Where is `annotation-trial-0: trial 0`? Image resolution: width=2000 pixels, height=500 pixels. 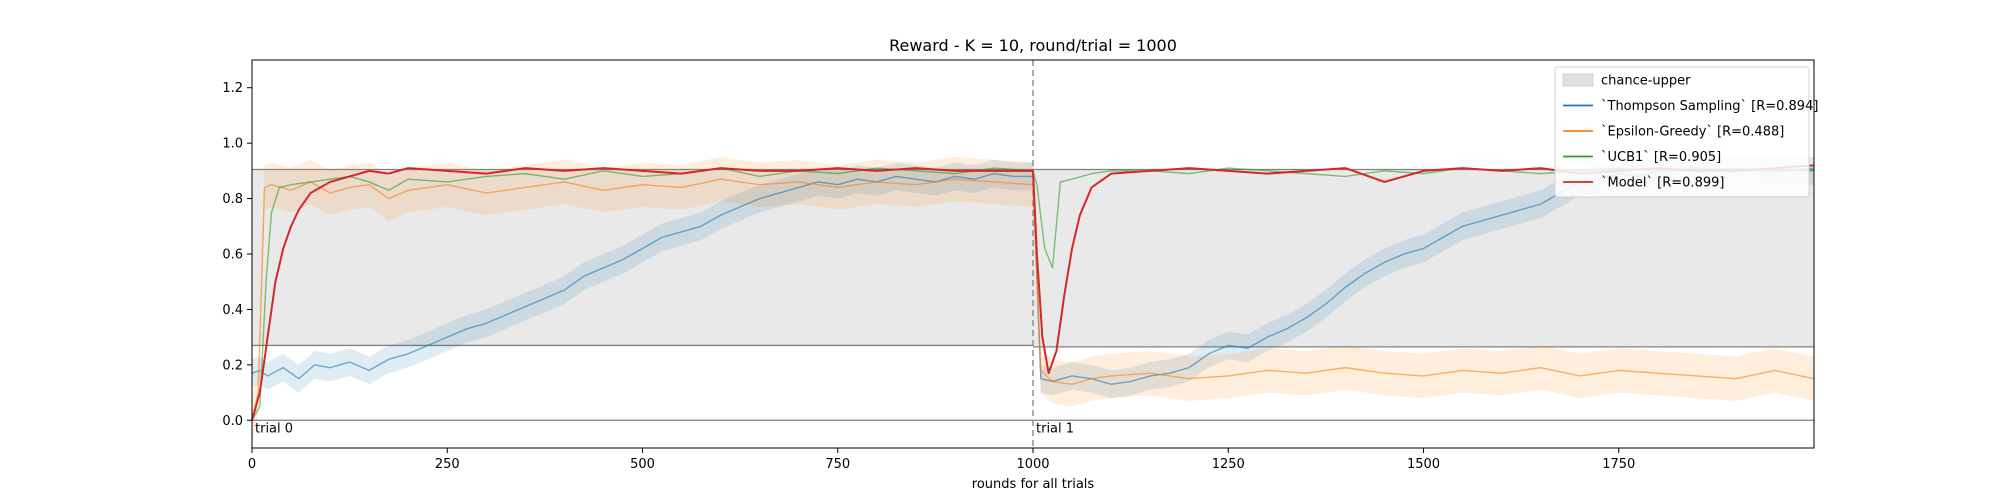 annotation-trial-0: trial 0 is located at coordinates (274, 428).